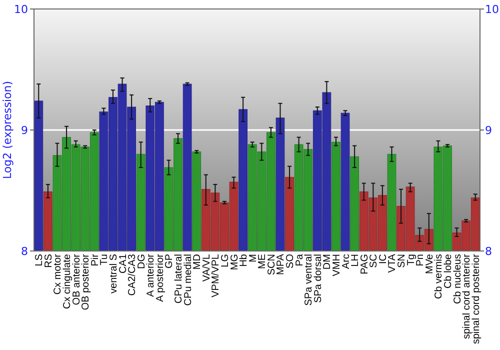 The height and width of the screenshot is (350, 500). I want to click on x-tick-label: Pir, so click(95, 259).